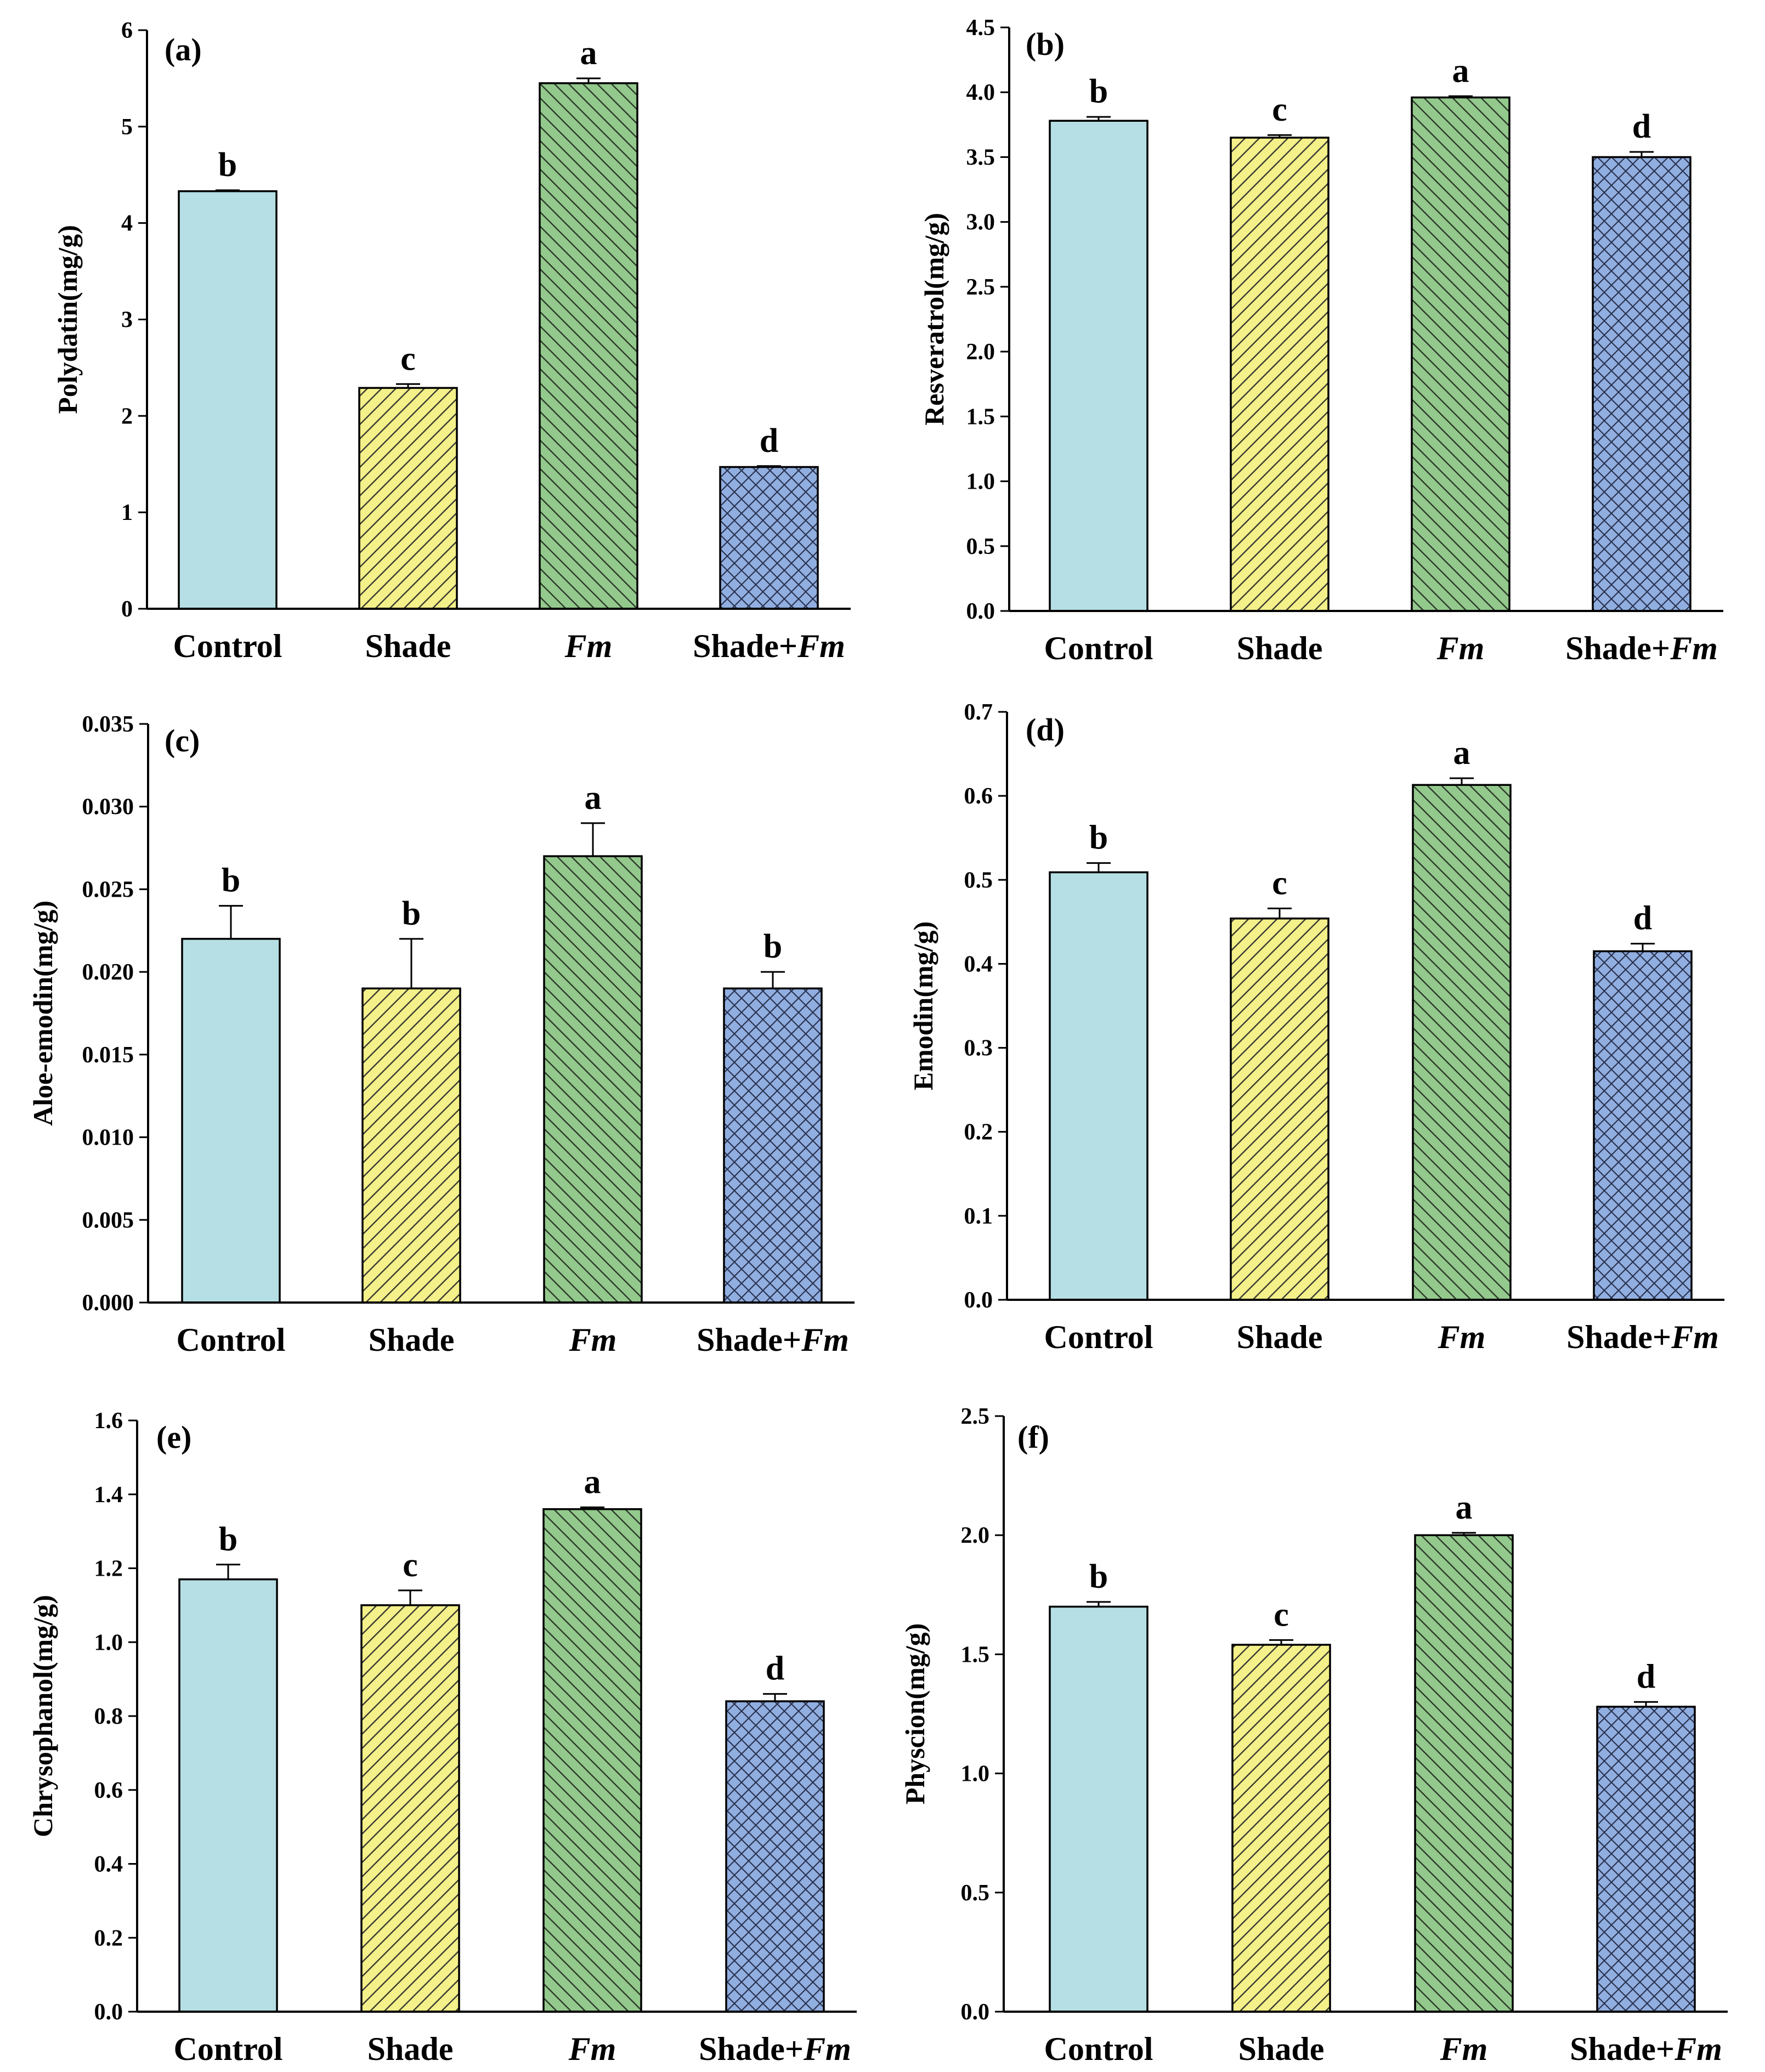 The height and width of the screenshot is (2072, 1765). I want to click on y-axis-label: Polydatin(mg/g), so click(67, 319).